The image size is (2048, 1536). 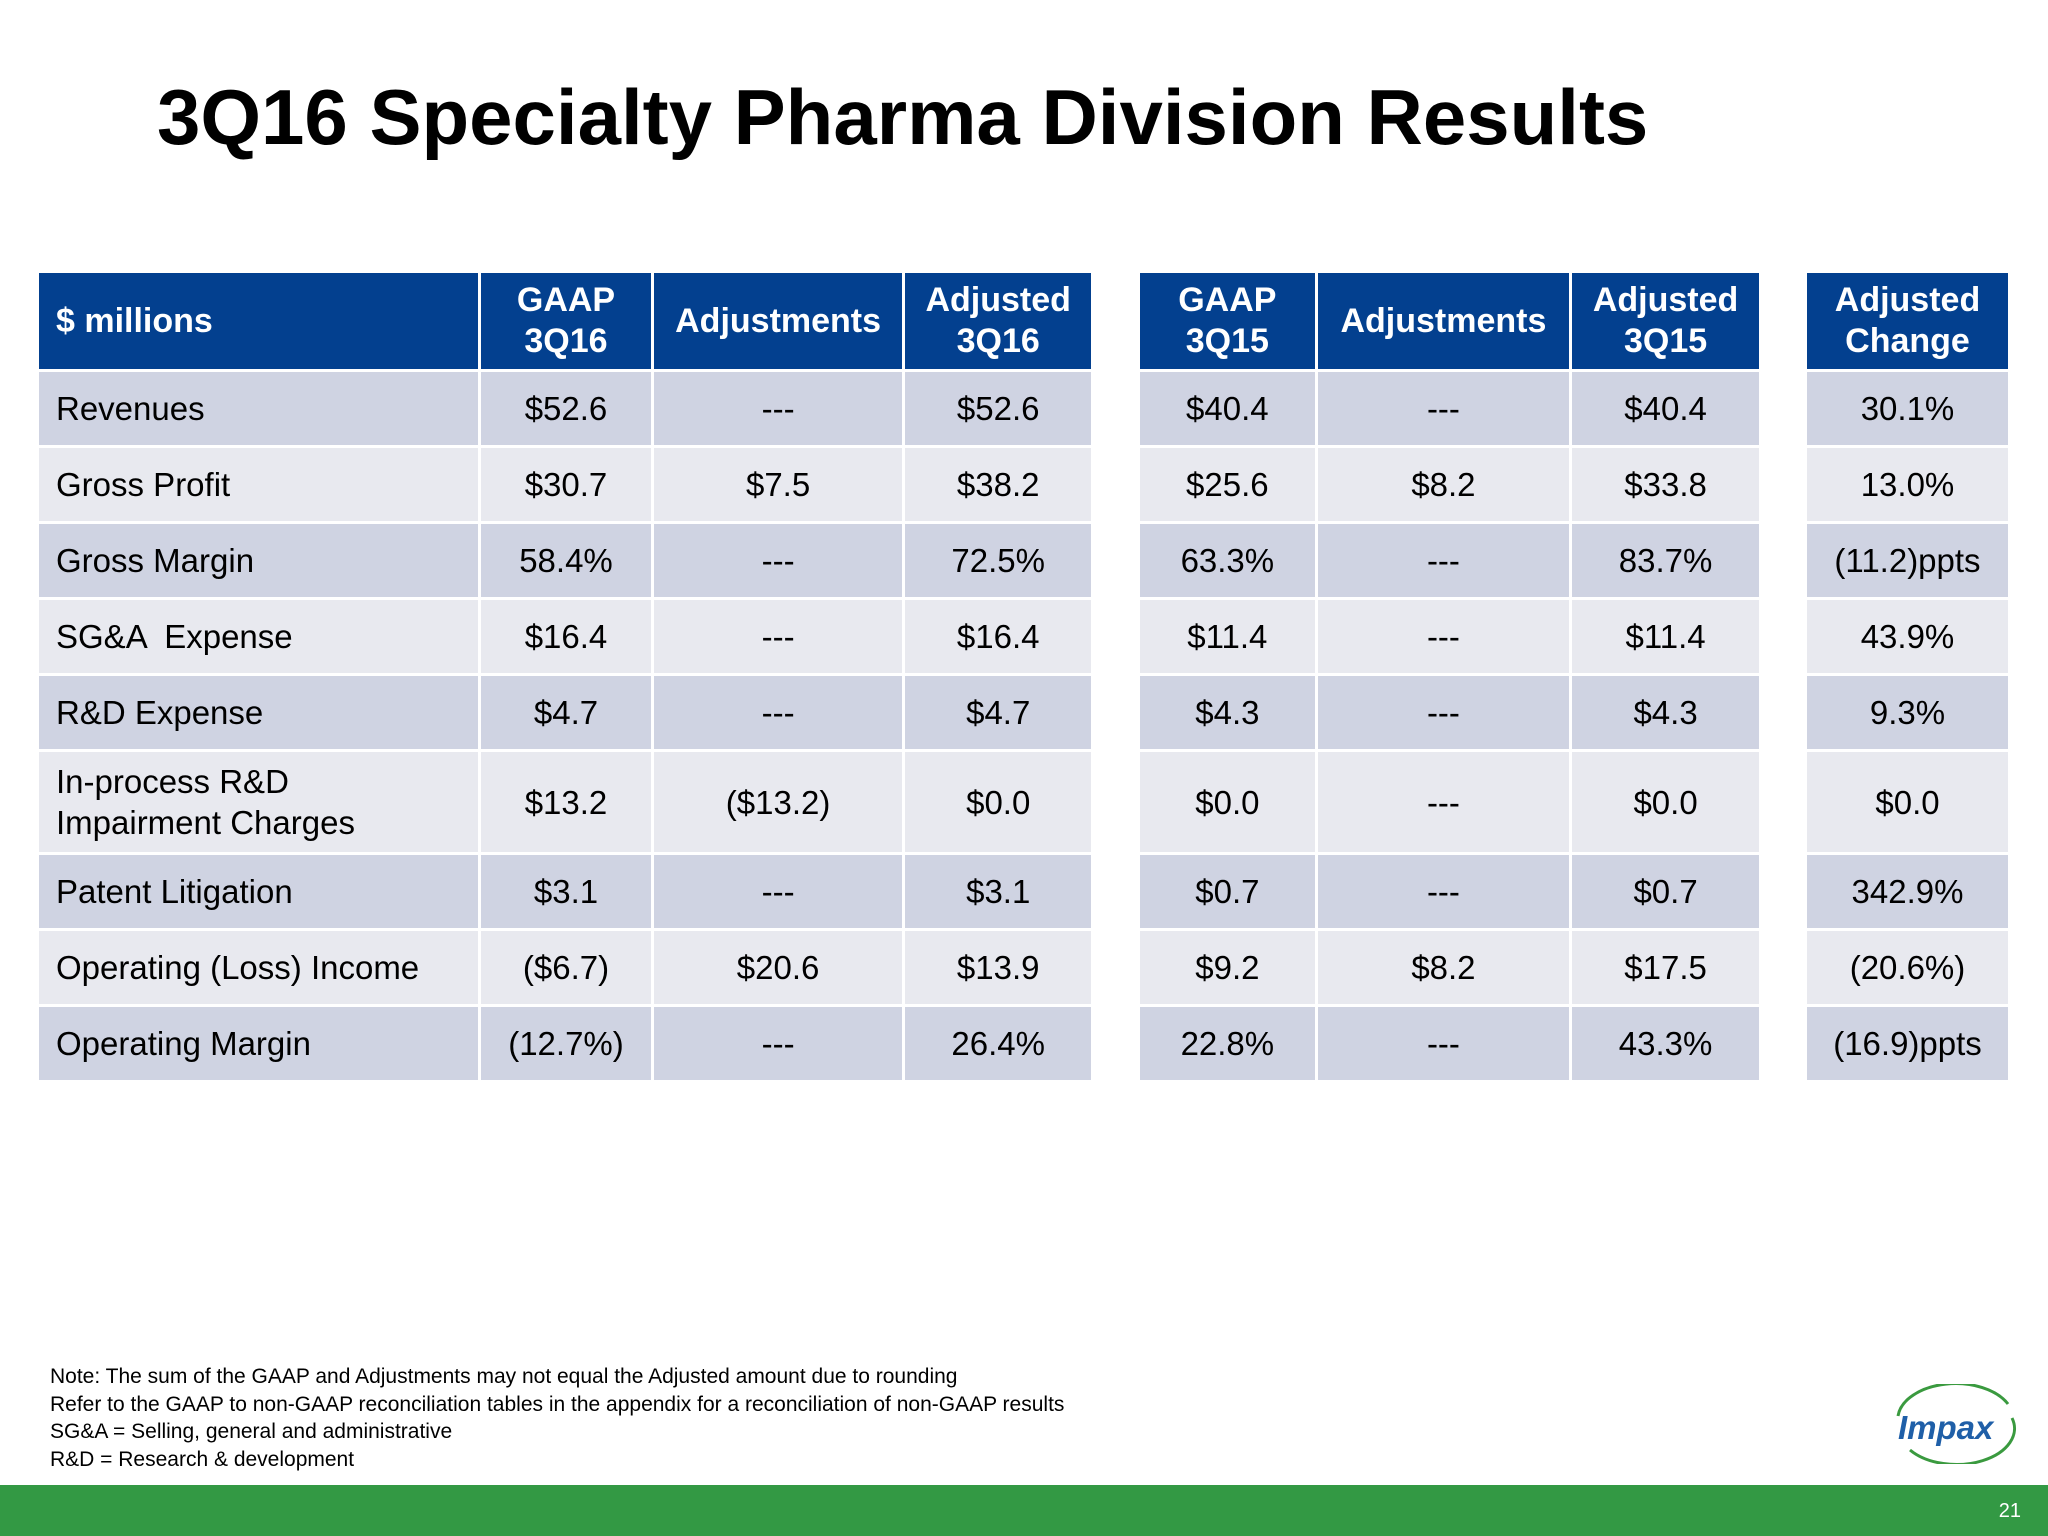 What do you see at coordinates (998, 408) in the screenshot?
I see `cell-adjusted-3q16: $52.6` at bounding box center [998, 408].